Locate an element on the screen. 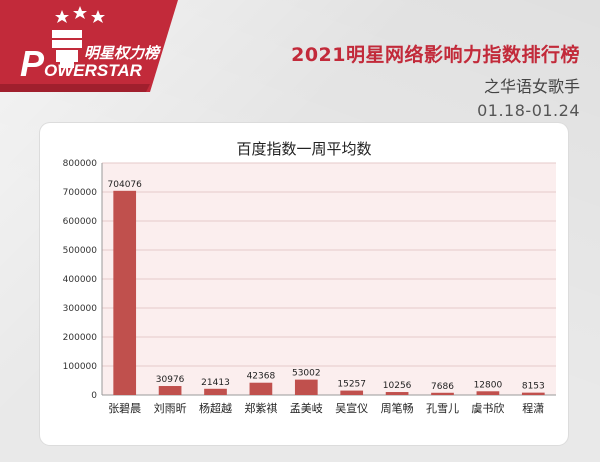 Image resolution: width=600 pixels, height=462 pixels. fist-icon is located at coordinates (67, 49).